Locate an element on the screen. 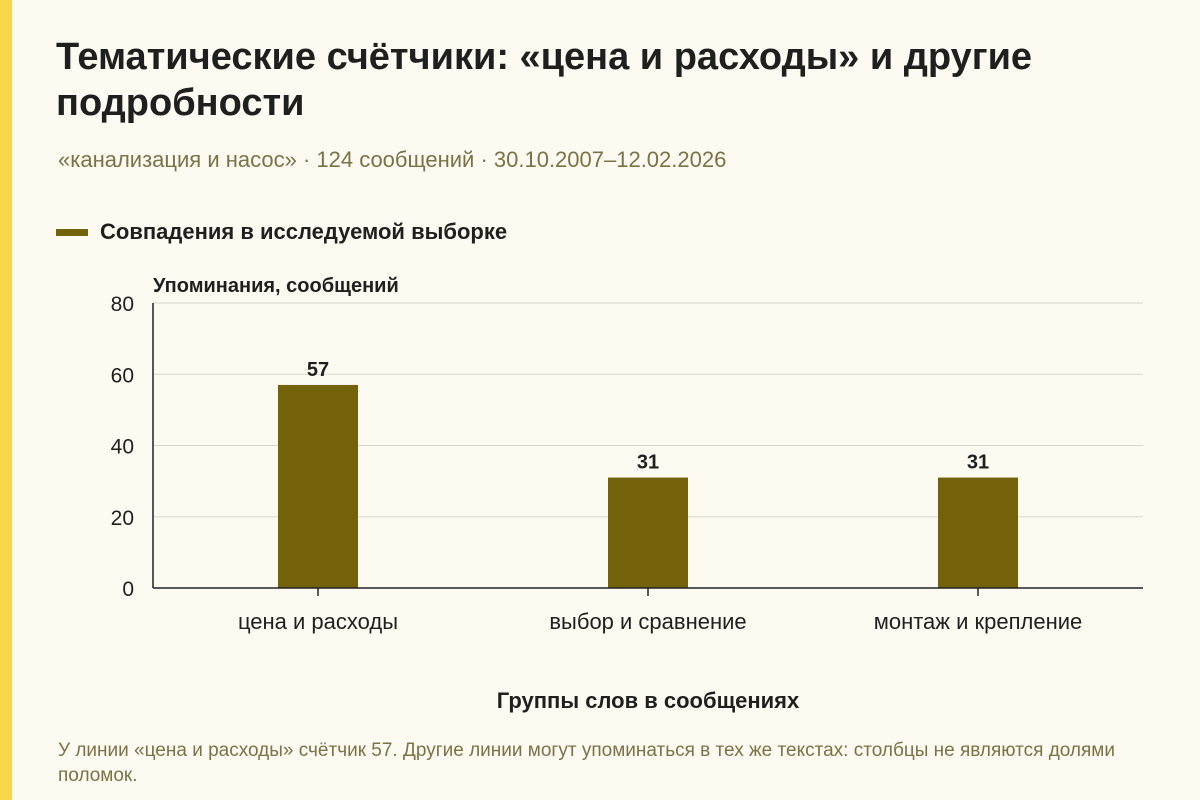 The height and width of the screenshot is (800, 1200). y-axis-title: Упоминания, сообщений is located at coordinates (276, 286).